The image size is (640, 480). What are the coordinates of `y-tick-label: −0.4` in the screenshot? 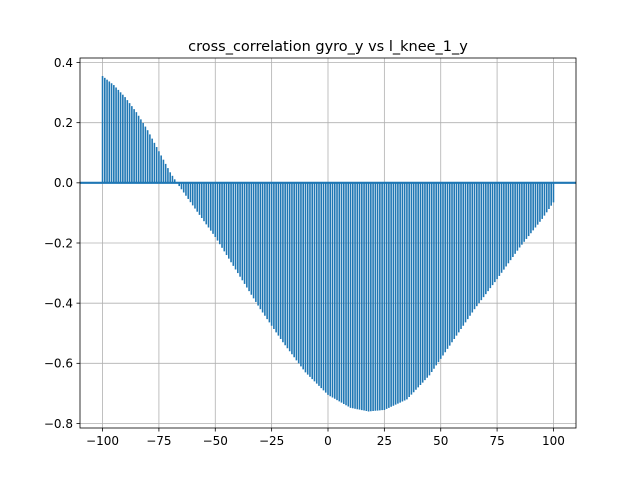 It's located at (58, 303).